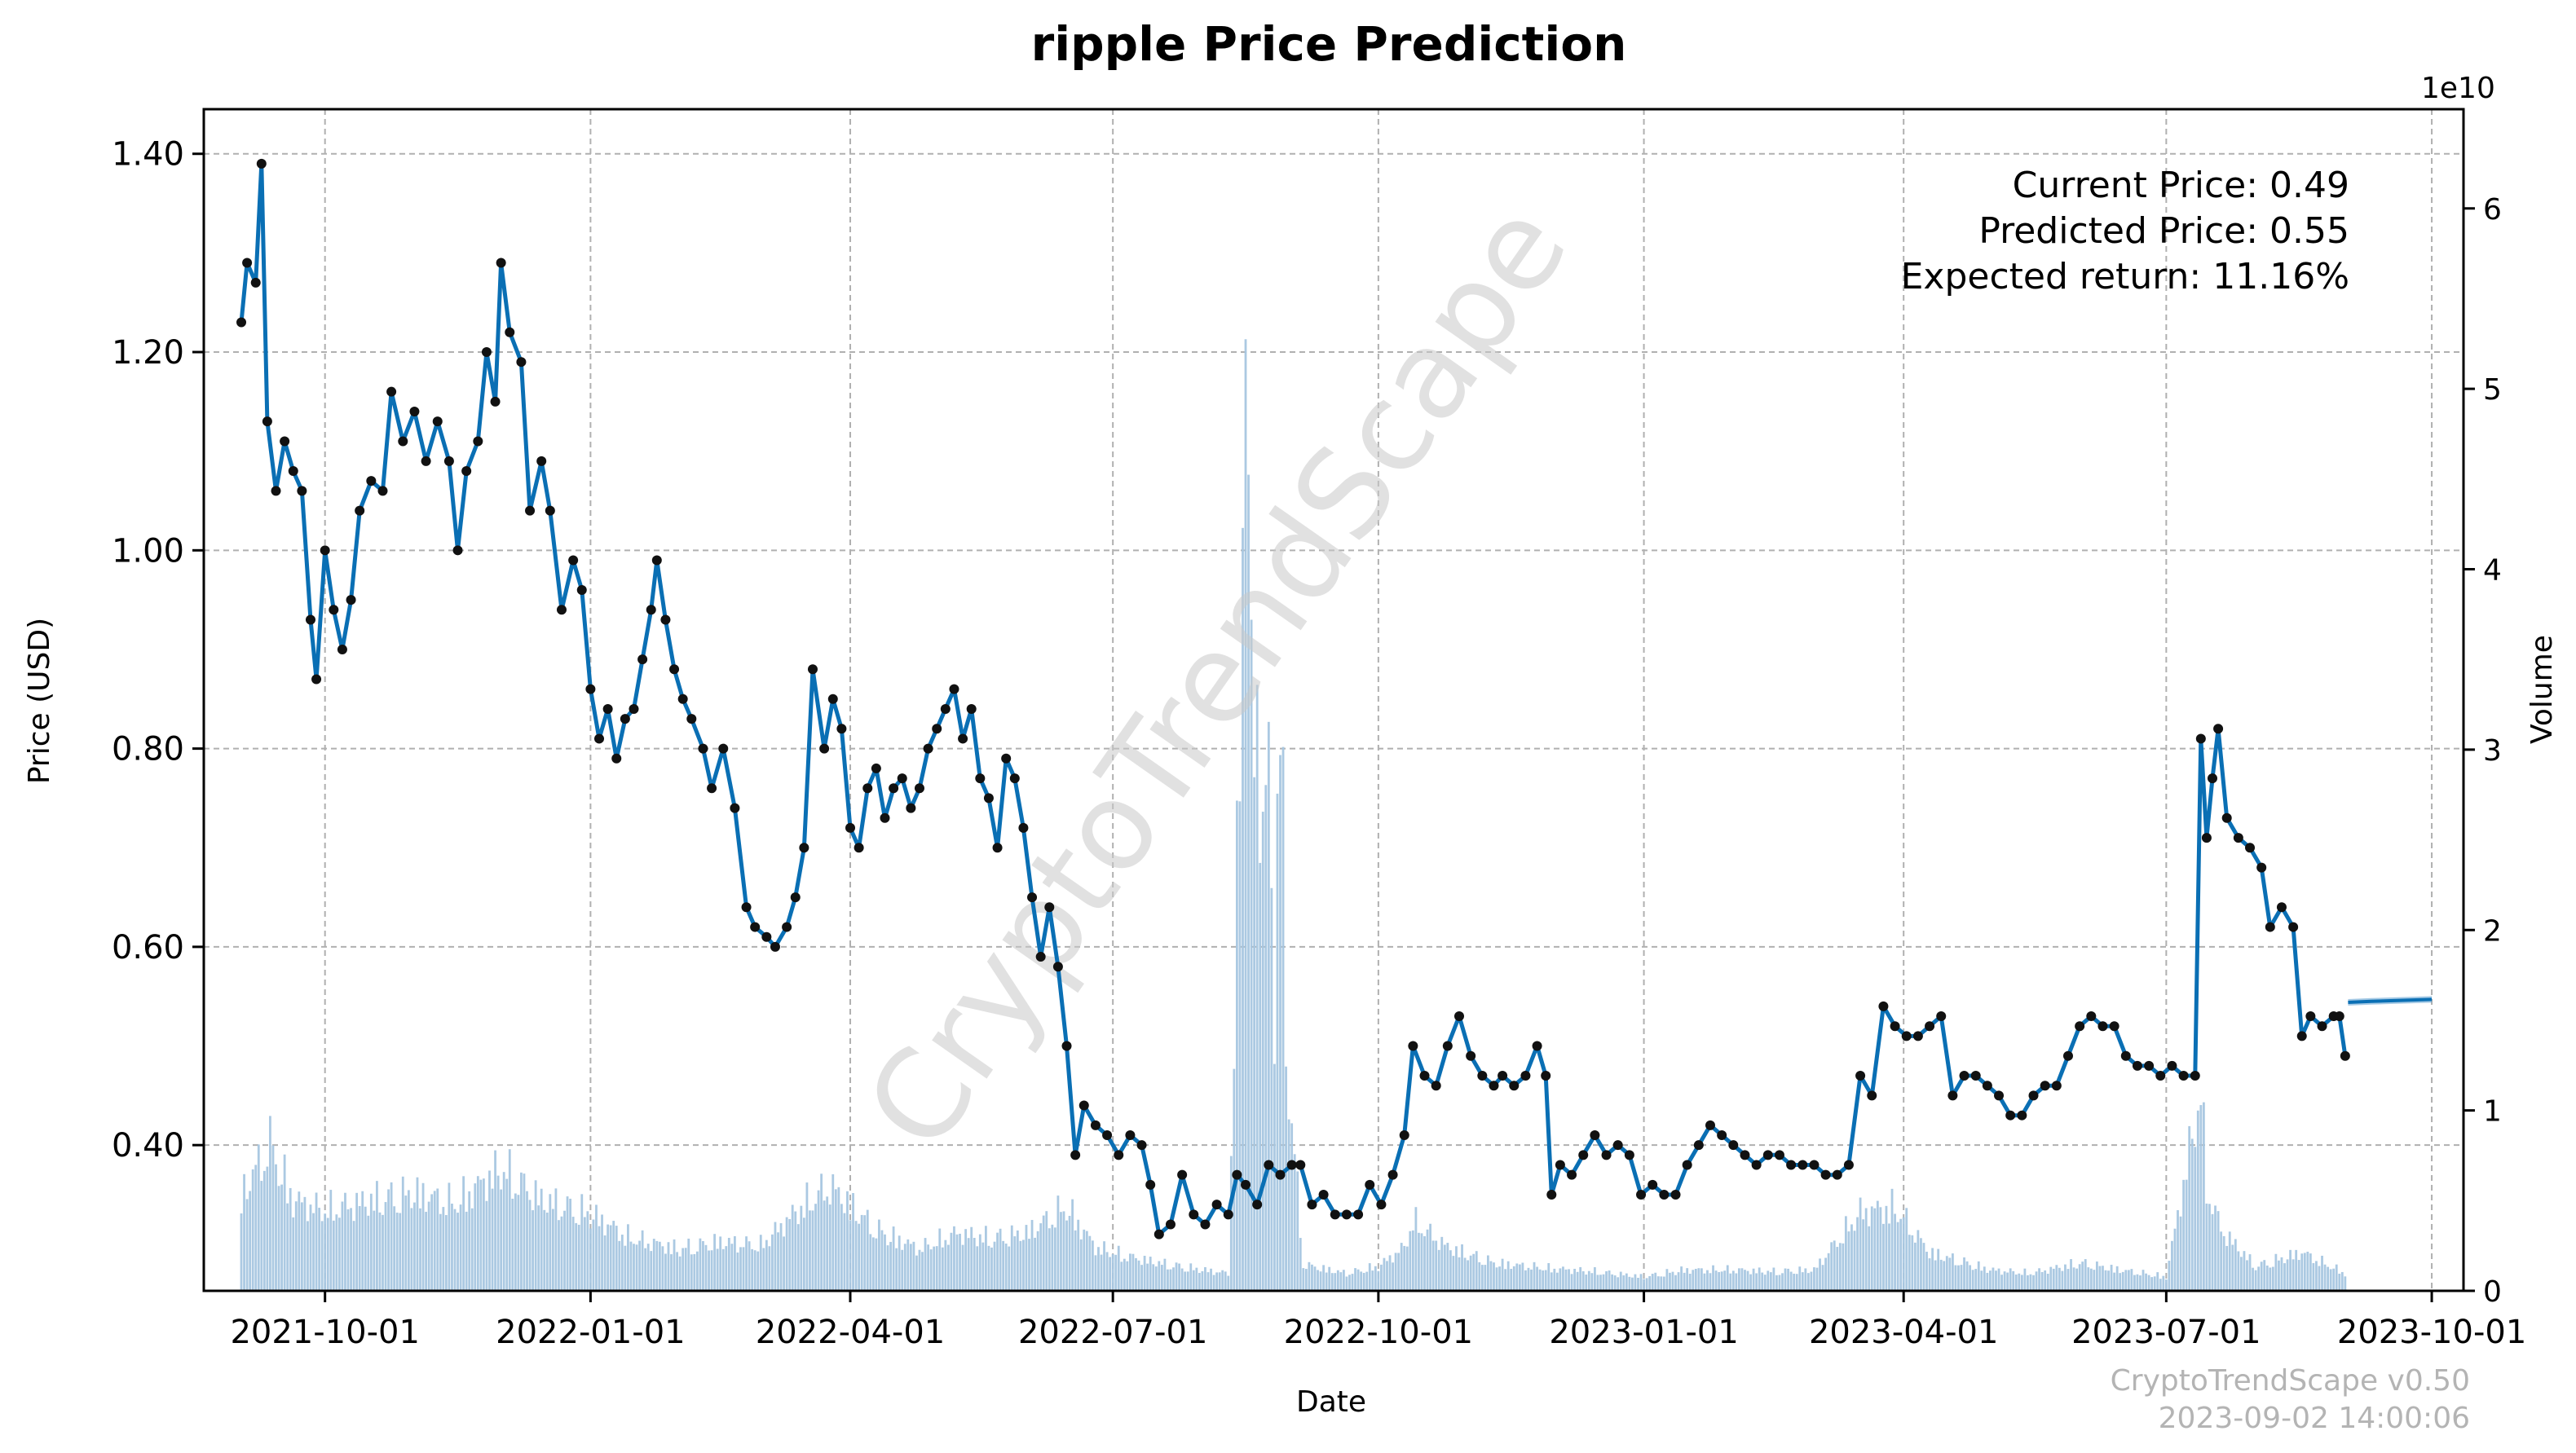 This screenshot has height=1453, width=2576. What do you see at coordinates (324, 1332) in the screenshot?
I see `x-tick-label: 2021-10-01` at bounding box center [324, 1332].